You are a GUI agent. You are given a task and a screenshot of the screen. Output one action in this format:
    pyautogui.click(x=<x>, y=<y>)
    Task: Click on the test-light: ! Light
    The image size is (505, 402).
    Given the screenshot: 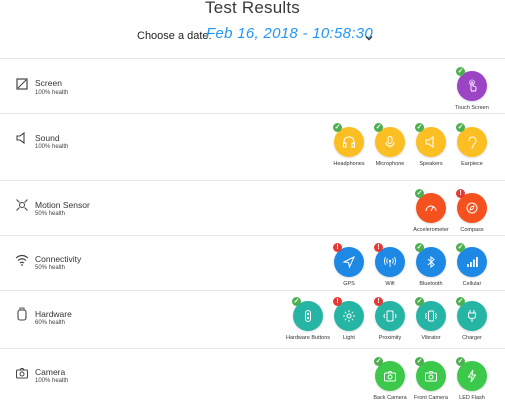 What is the action you would take?
    pyautogui.click(x=349, y=319)
    